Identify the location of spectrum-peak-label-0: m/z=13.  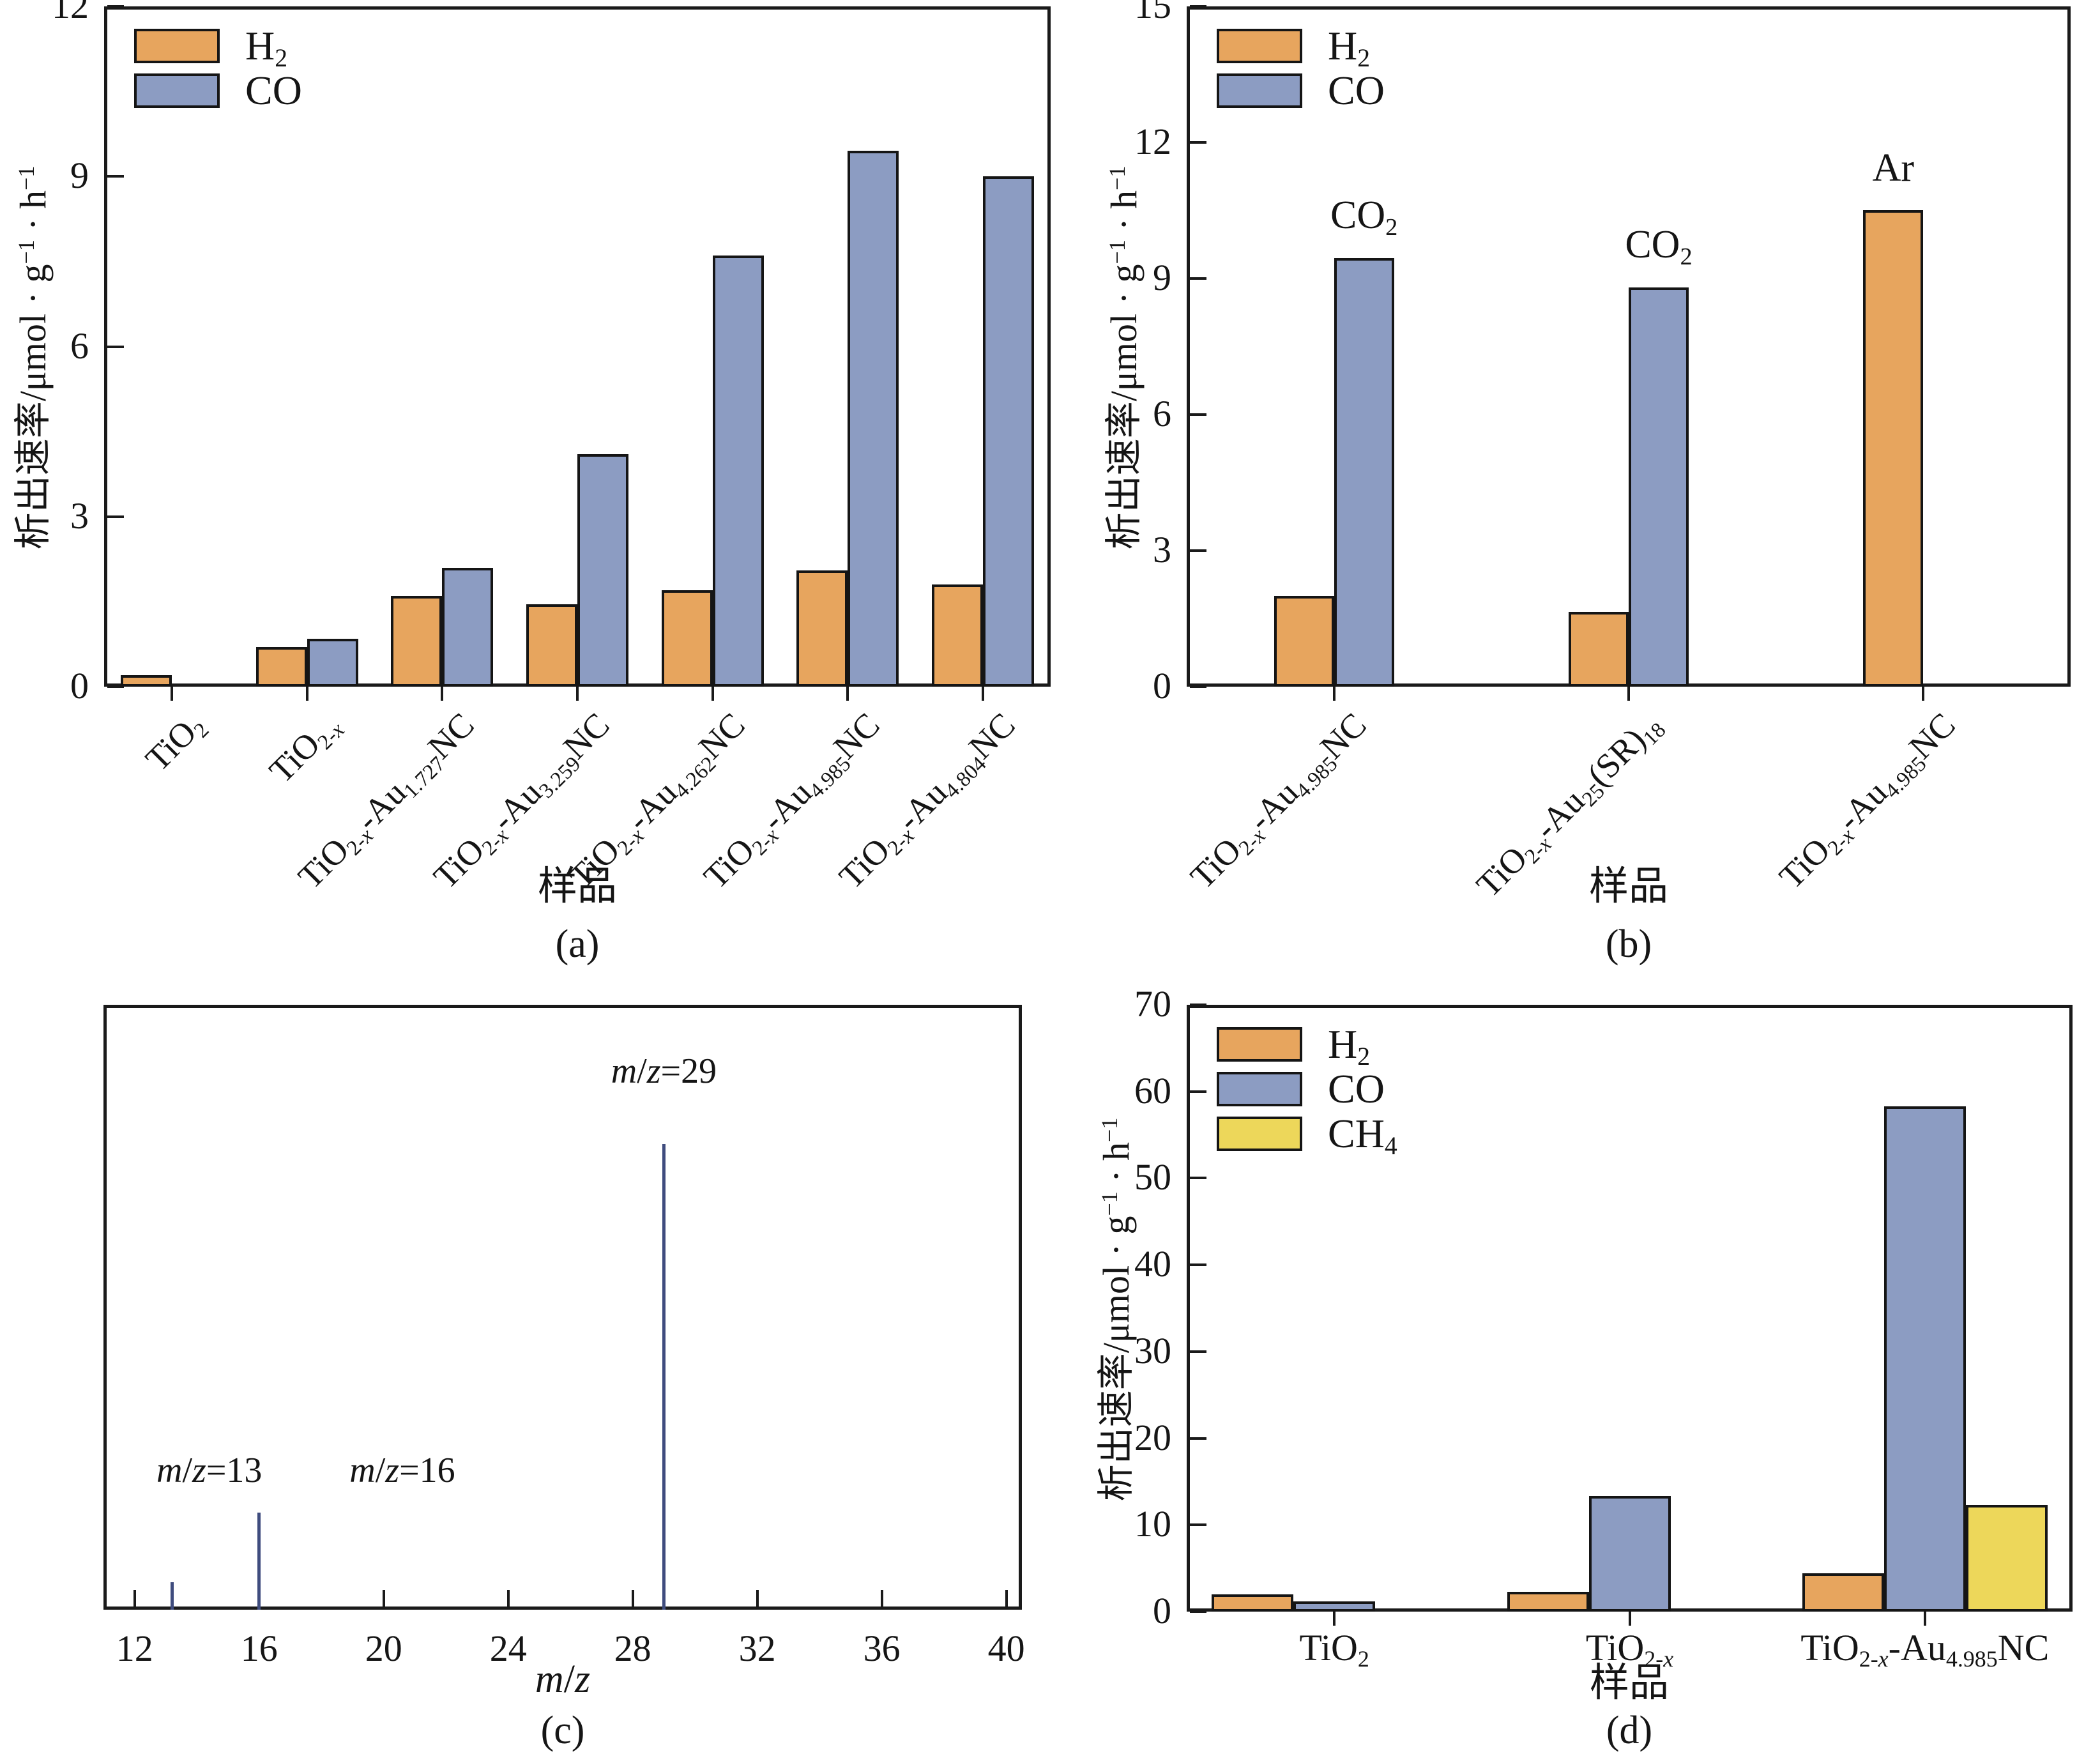
(209, 1471).